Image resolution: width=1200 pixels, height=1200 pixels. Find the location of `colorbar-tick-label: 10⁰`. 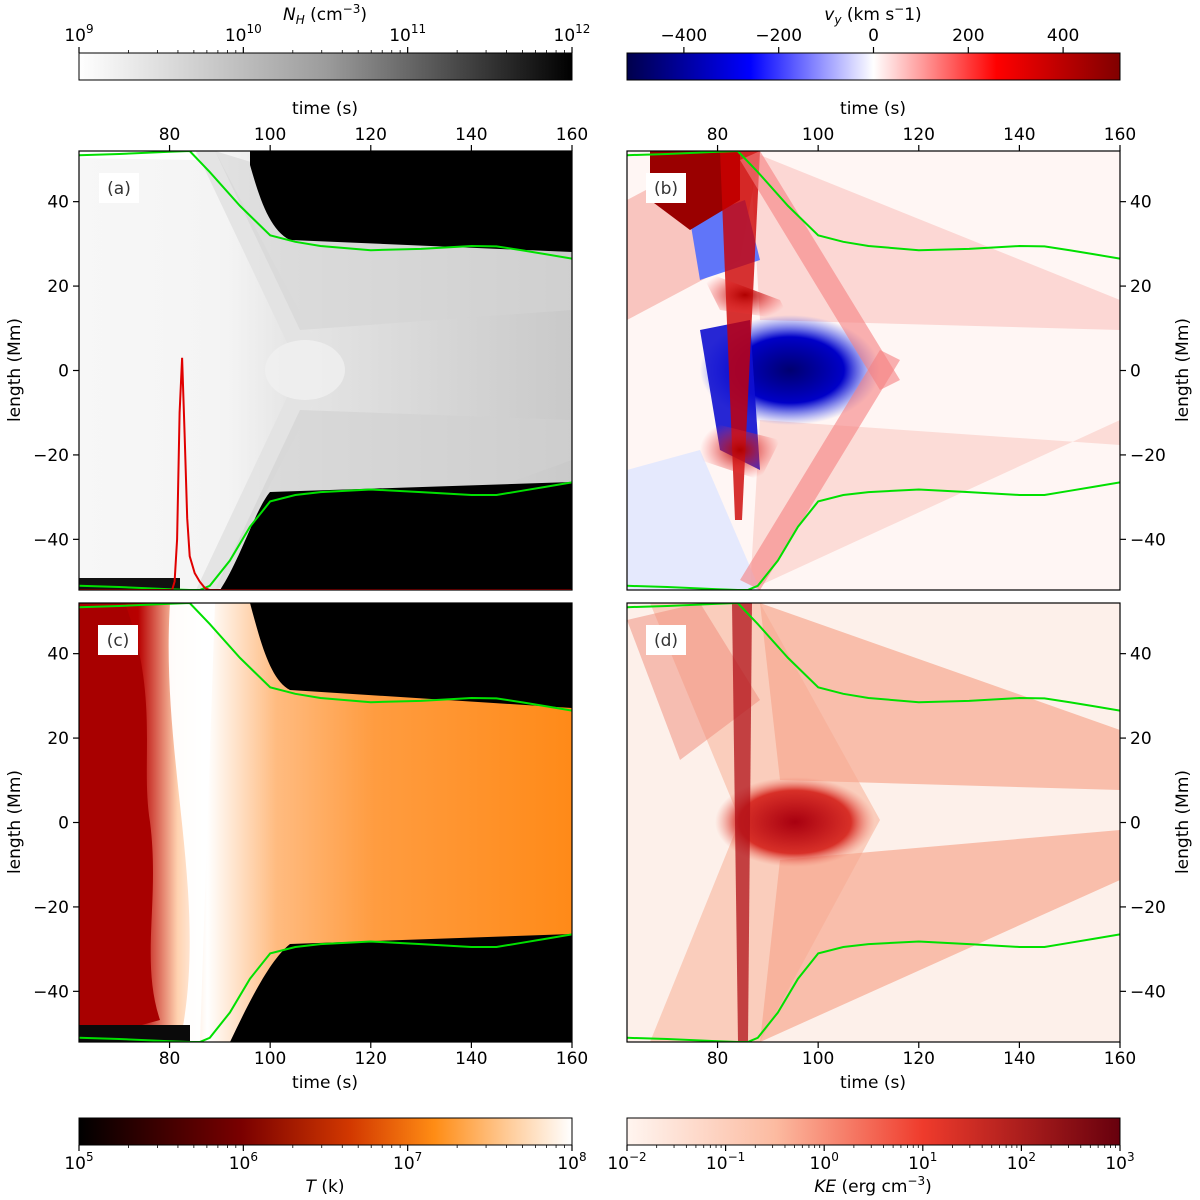

colorbar-tick-label: 10⁰ is located at coordinates (824, 1162).